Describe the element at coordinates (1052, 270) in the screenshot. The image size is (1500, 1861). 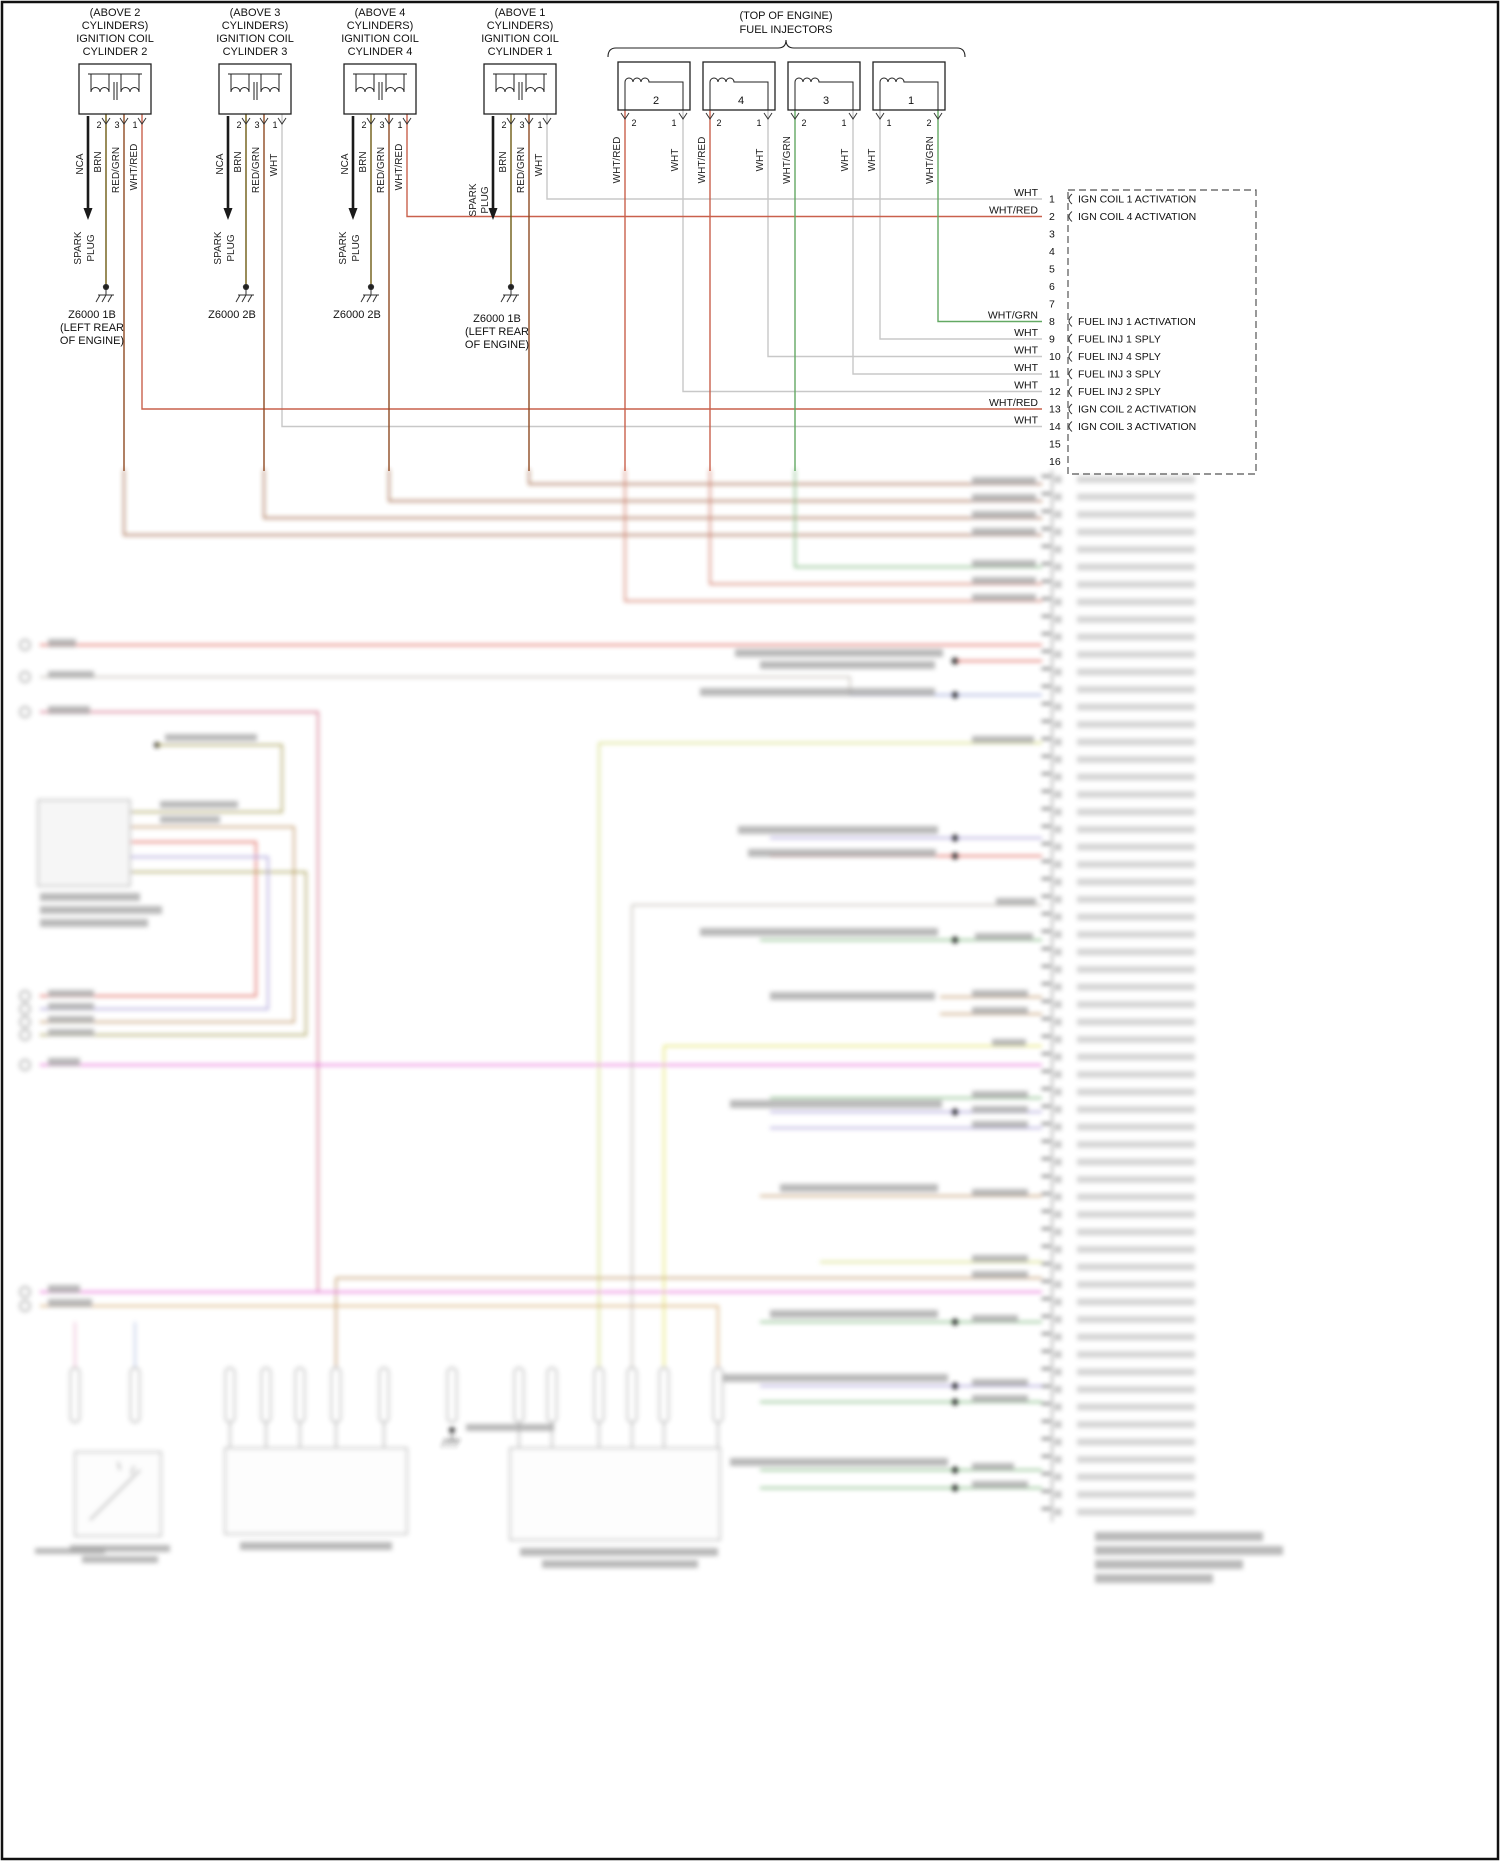
I see `pin5-number: 5` at that location.